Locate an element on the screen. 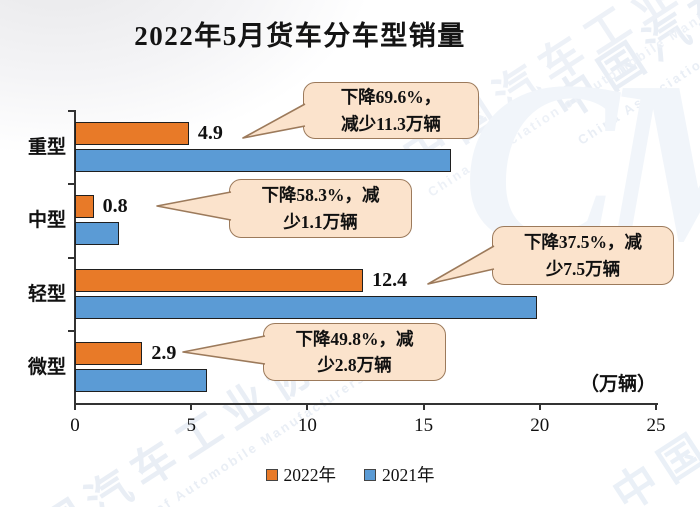  callout-line: 下降58.3%，减 is located at coordinates (320, 195).